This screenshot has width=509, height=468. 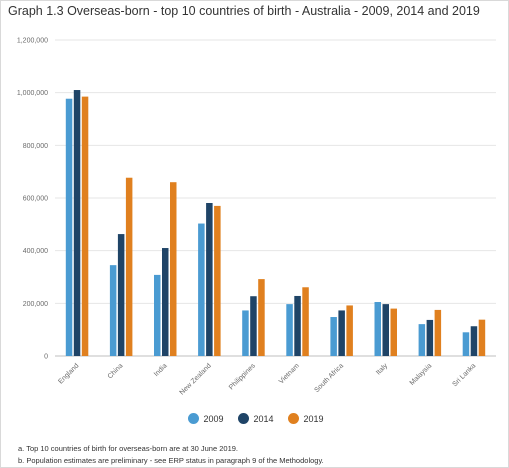 I want to click on y-tick-label: 1,000,000, so click(x=32, y=93).